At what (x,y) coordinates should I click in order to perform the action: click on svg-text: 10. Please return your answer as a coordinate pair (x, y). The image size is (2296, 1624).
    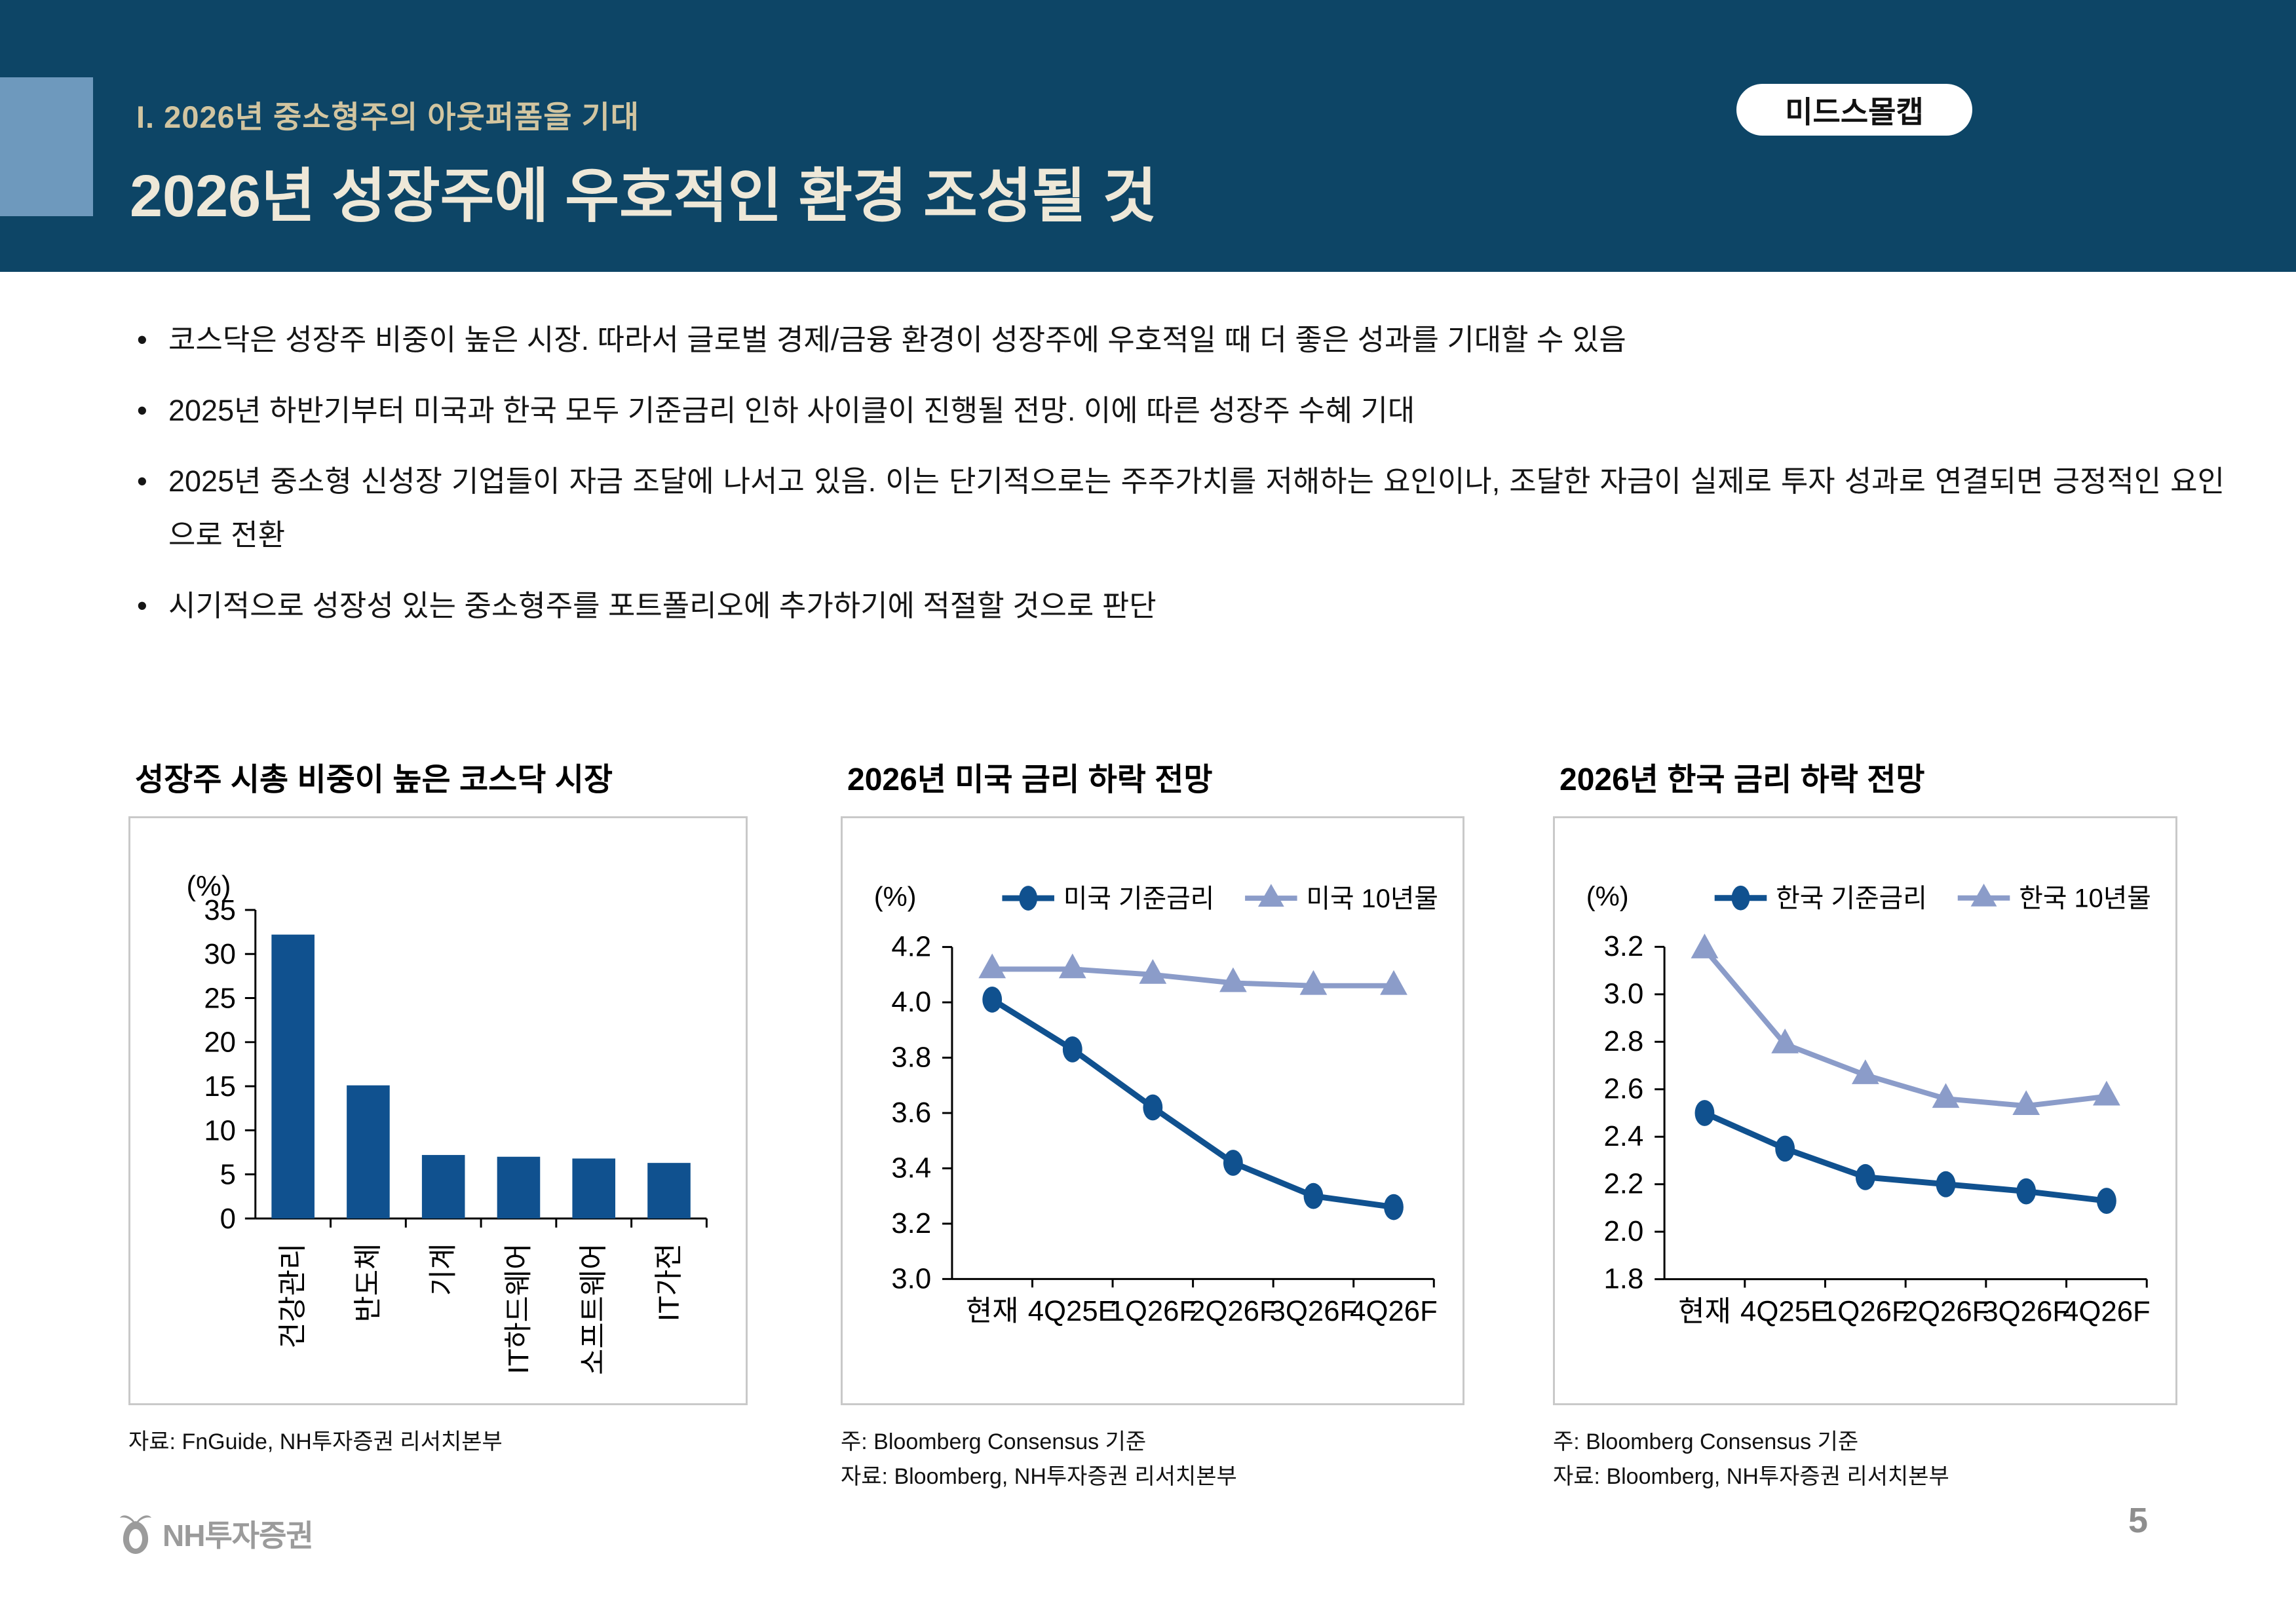
    Looking at the image, I should click on (220, 1130).